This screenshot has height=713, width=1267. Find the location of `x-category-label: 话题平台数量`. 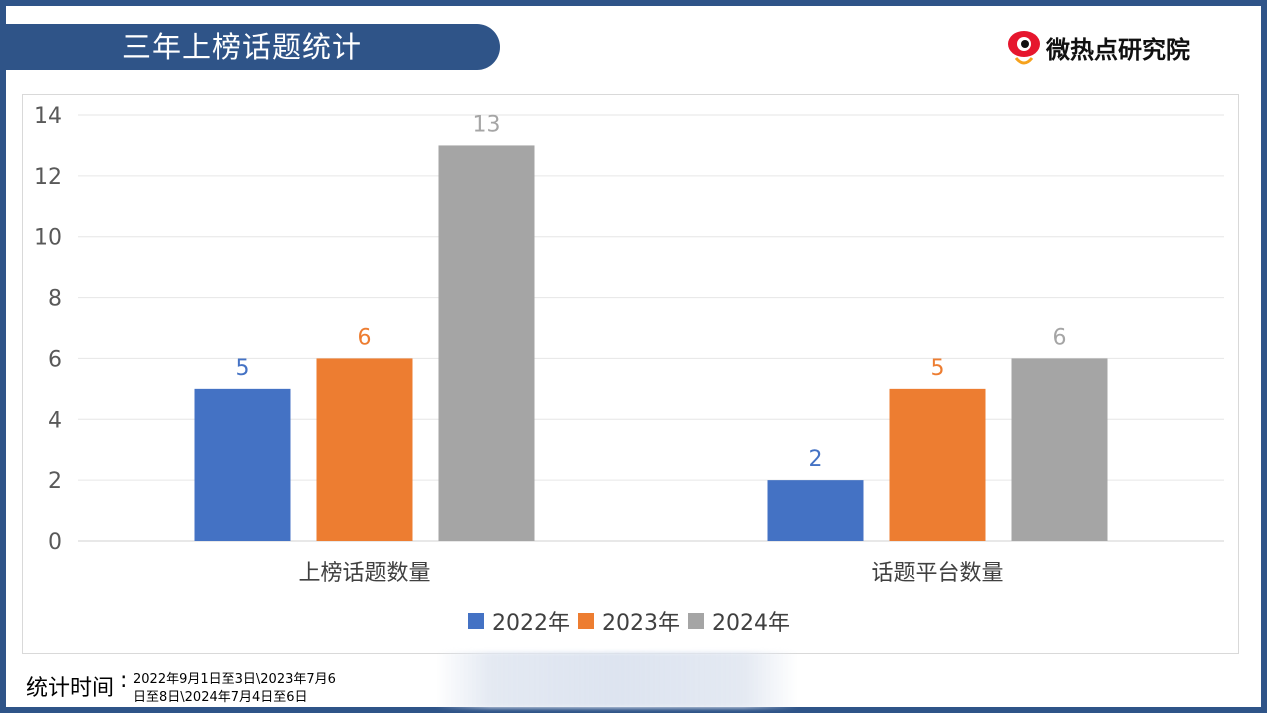

x-category-label: 话题平台数量 is located at coordinates (937, 573).